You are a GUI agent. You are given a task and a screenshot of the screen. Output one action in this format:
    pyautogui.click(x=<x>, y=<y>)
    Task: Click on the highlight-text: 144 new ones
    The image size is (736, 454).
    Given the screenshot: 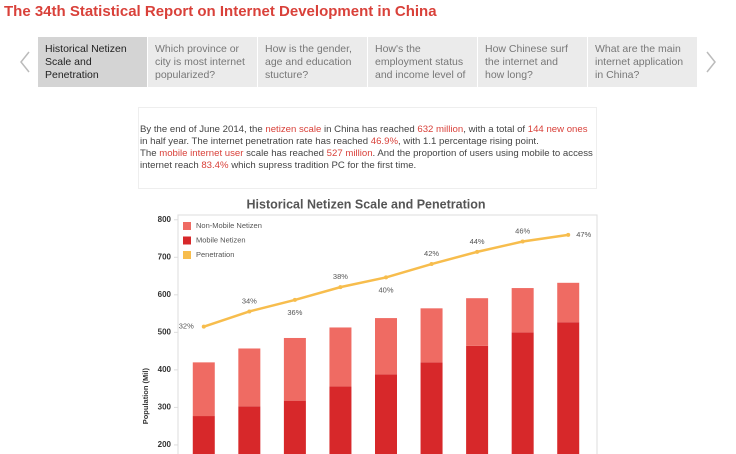 What is the action you would take?
    pyautogui.click(x=557, y=129)
    